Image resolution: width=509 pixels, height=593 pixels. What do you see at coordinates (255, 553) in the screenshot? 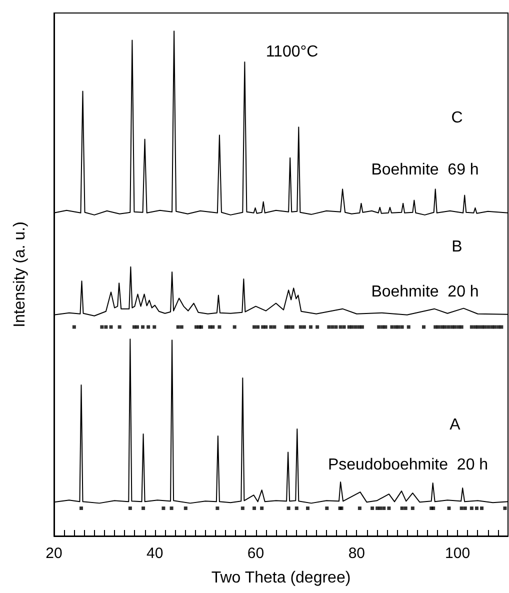
I see `x-tick-label: 60` at bounding box center [255, 553].